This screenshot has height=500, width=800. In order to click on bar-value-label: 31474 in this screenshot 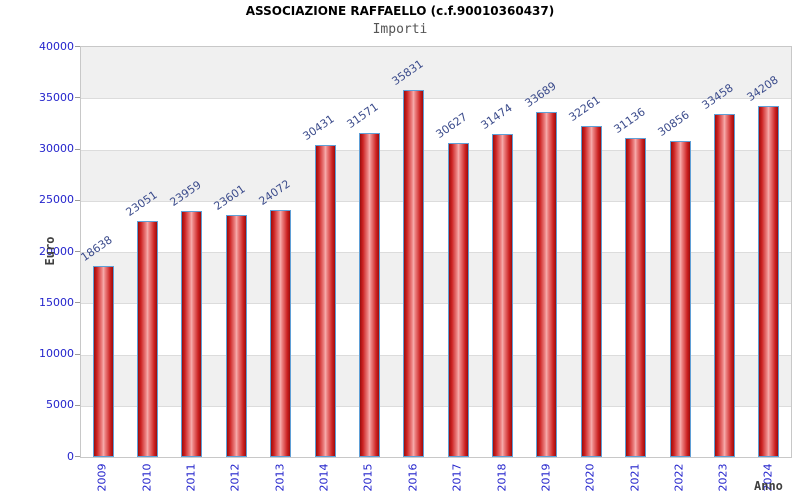, I will do `click(496, 117)`.